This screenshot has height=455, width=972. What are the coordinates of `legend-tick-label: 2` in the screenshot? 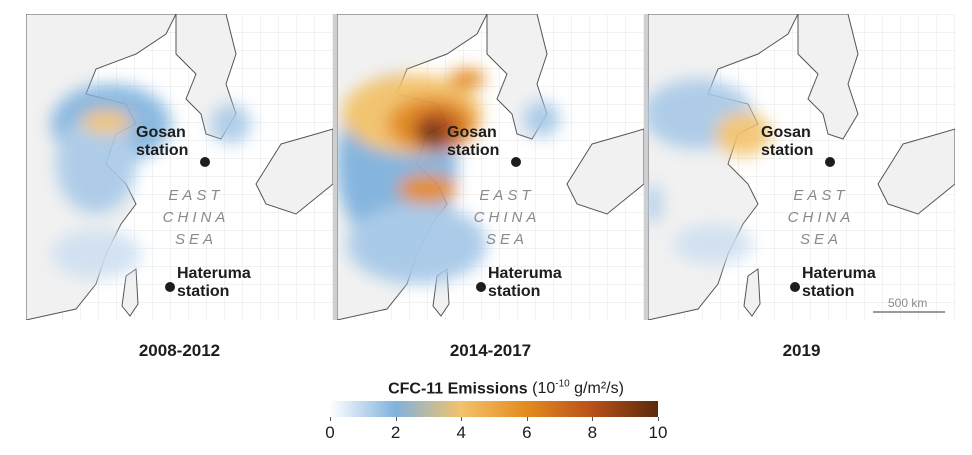 It's located at (395, 432).